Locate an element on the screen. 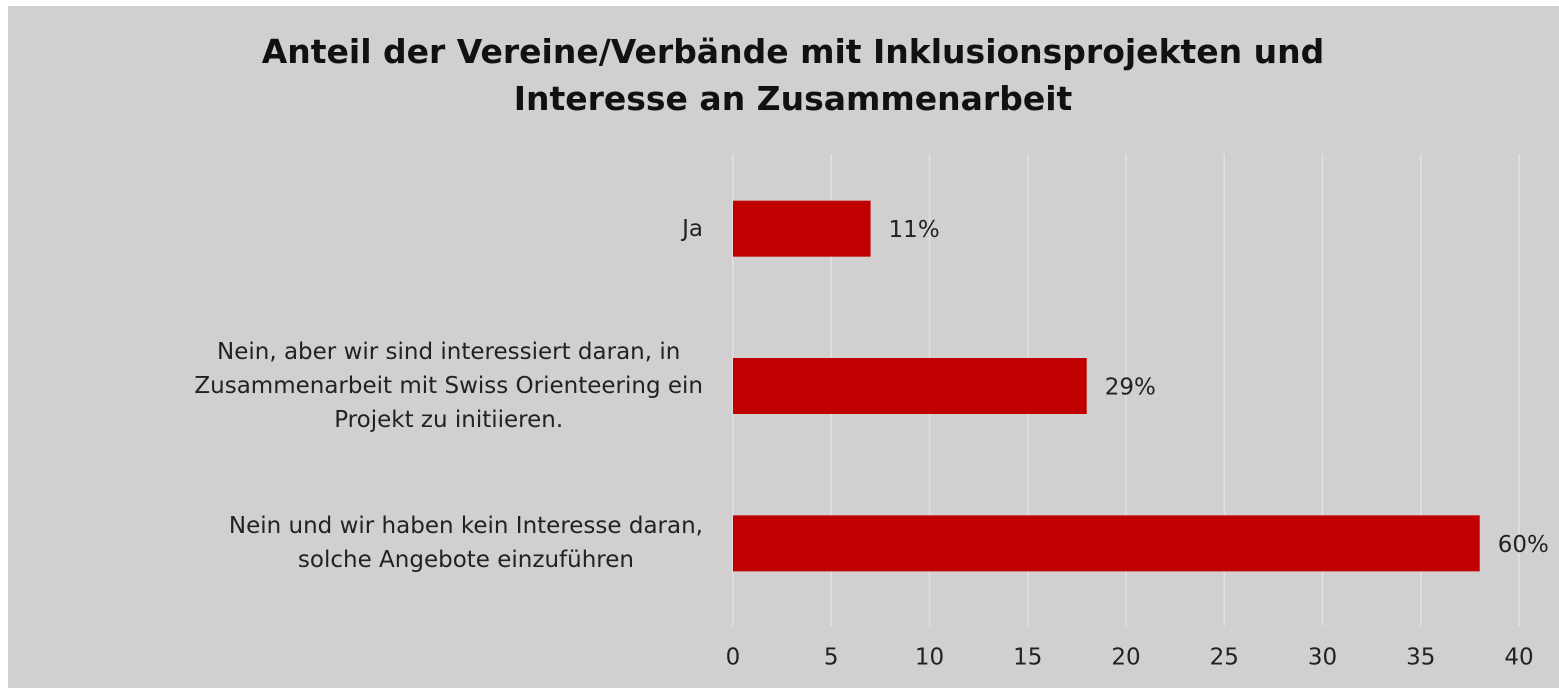 This screenshot has width=1559, height=688. x-tick-label: 10 is located at coordinates (929, 658).